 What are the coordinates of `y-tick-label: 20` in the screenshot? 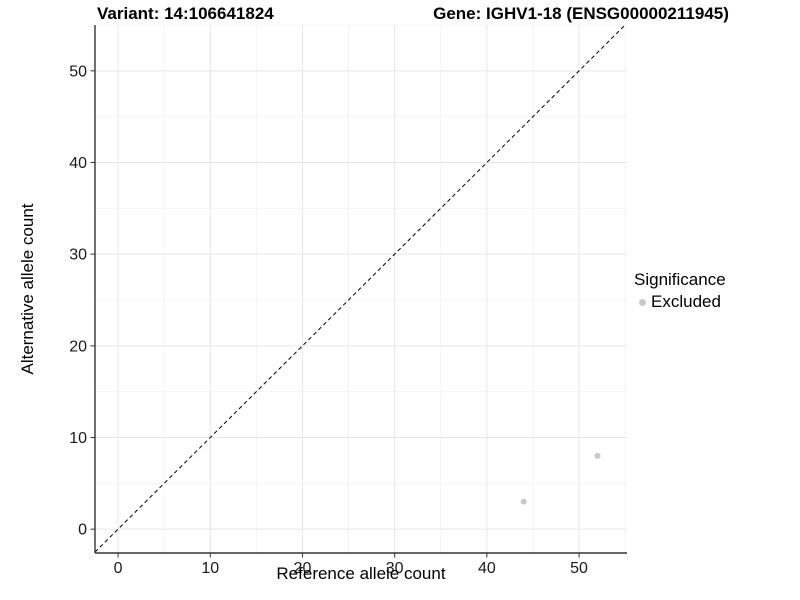 It's located at (78, 346).